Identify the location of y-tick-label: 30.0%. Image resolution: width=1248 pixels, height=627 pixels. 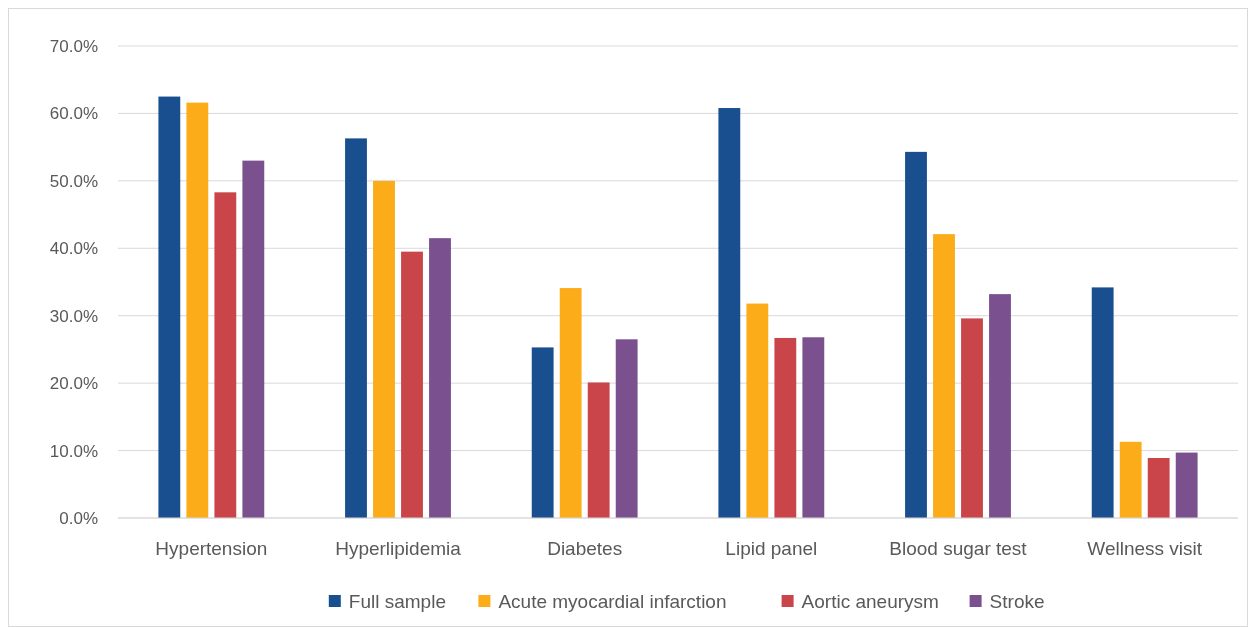
(73, 316).